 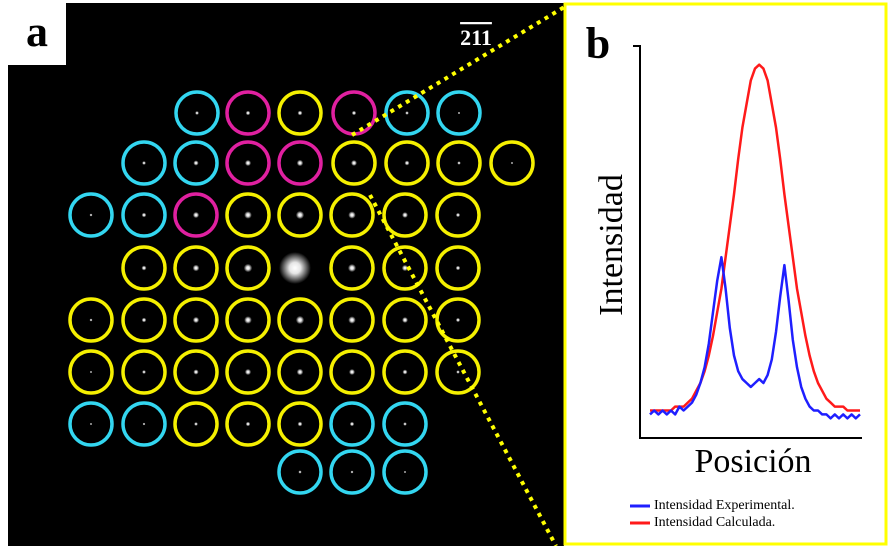 I want to click on central-beam, so click(x=295, y=268).